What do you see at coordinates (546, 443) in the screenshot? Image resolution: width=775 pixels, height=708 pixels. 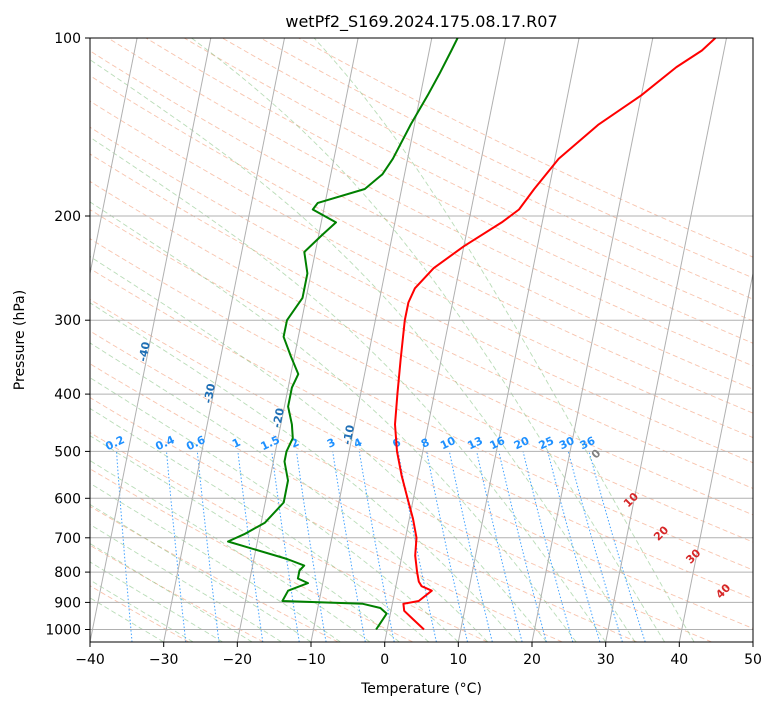 I see `mixing-ratio-label: 25` at bounding box center [546, 443].